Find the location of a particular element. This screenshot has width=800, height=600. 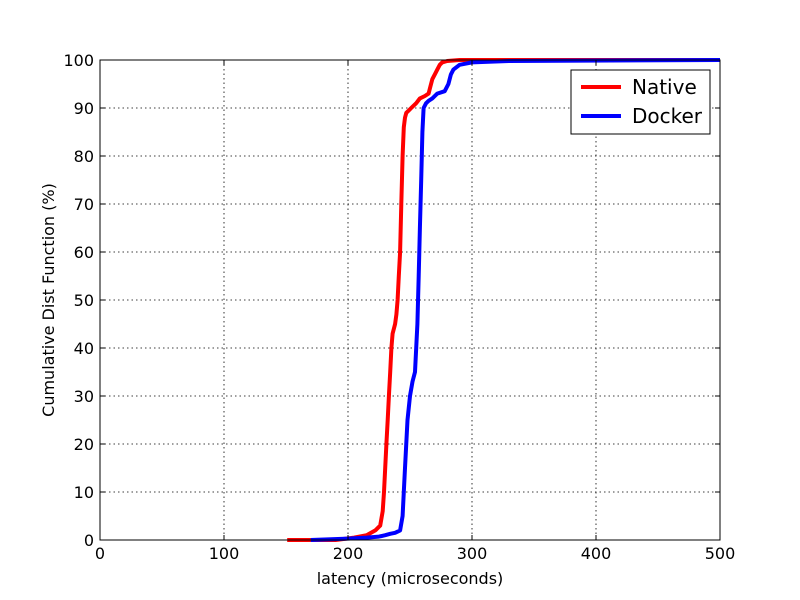

legend-label-native: Native is located at coordinates (664, 87).